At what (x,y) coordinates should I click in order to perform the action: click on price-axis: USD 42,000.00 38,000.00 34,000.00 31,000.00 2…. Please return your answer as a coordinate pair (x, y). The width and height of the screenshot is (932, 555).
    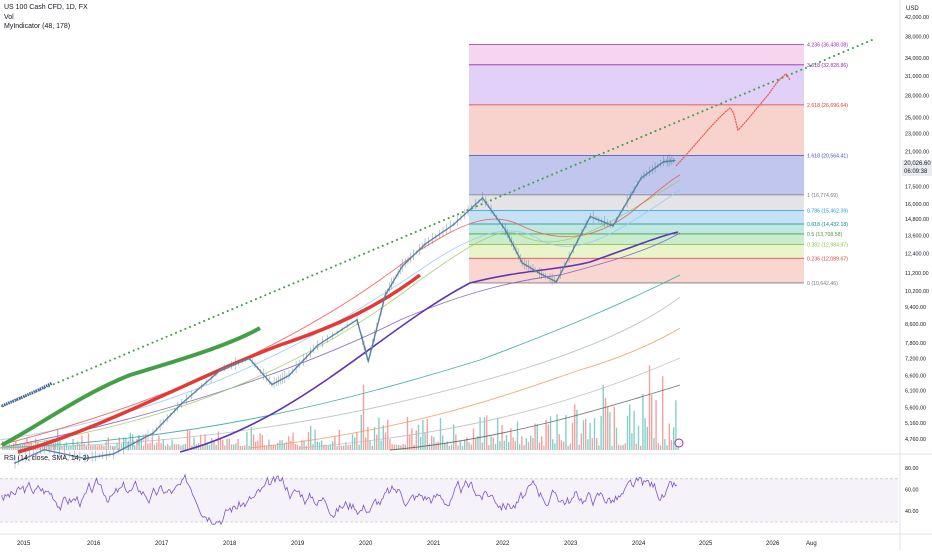
    Looking at the image, I should click on (917, 224).